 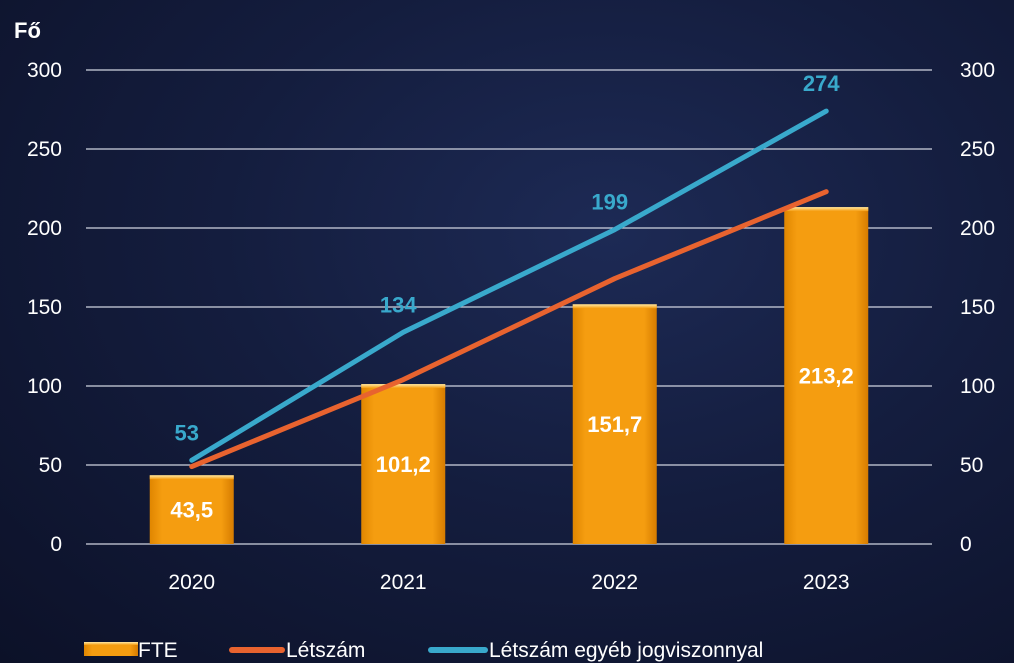 What do you see at coordinates (191, 582) in the screenshot?
I see `x-tick-label: 2020` at bounding box center [191, 582].